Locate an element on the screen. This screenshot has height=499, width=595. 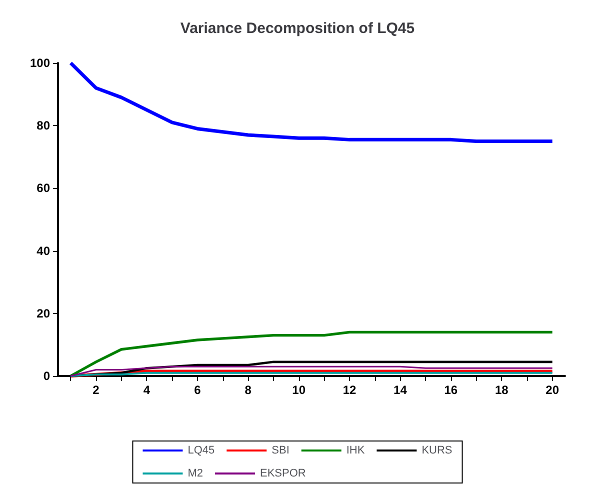
y-tick-label: 20 is located at coordinates (43, 313).